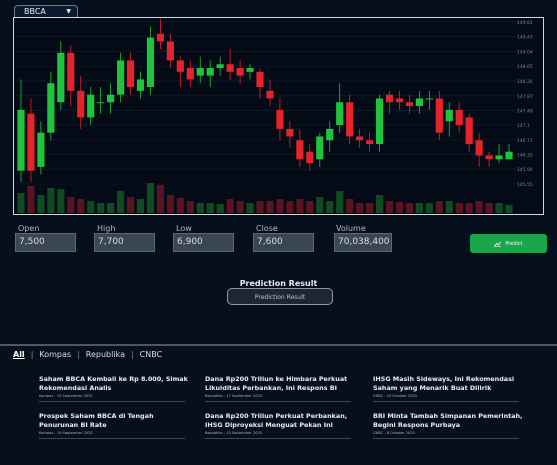 The image size is (557, 465). What do you see at coordinates (394, 433) in the screenshot?
I see `news-meta: CNBC - 8 October 2025` at bounding box center [394, 433].